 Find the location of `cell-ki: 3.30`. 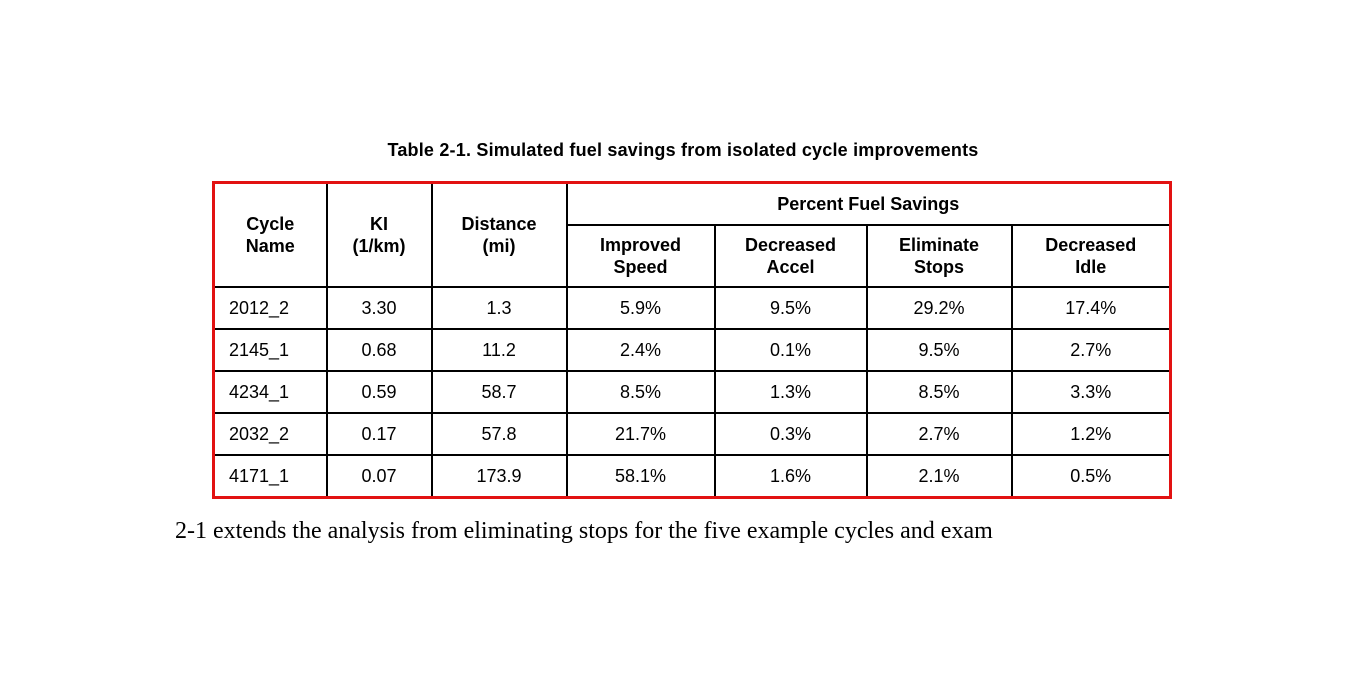

cell-ki: 3.30 is located at coordinates (379, 308).